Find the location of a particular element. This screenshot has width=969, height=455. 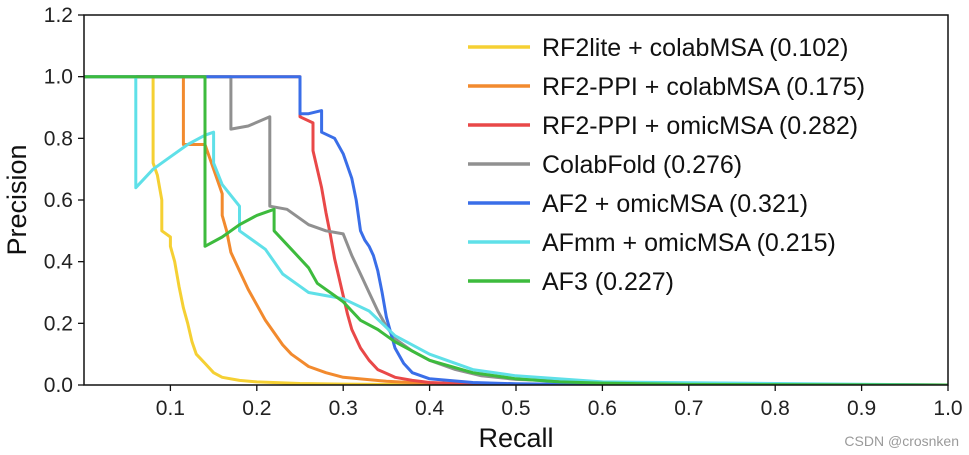

legend-entry-label: RF2-PPI + omicMSA (0.282) is located at coordinates (700, 126).